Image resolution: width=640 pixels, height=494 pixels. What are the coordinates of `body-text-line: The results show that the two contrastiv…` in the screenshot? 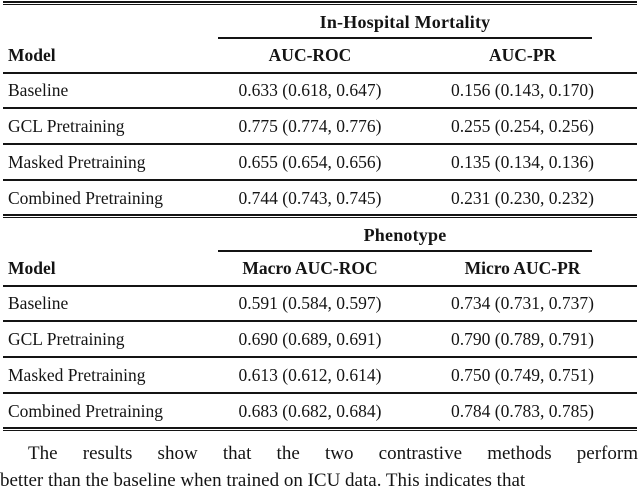 It's located at (333, 453).